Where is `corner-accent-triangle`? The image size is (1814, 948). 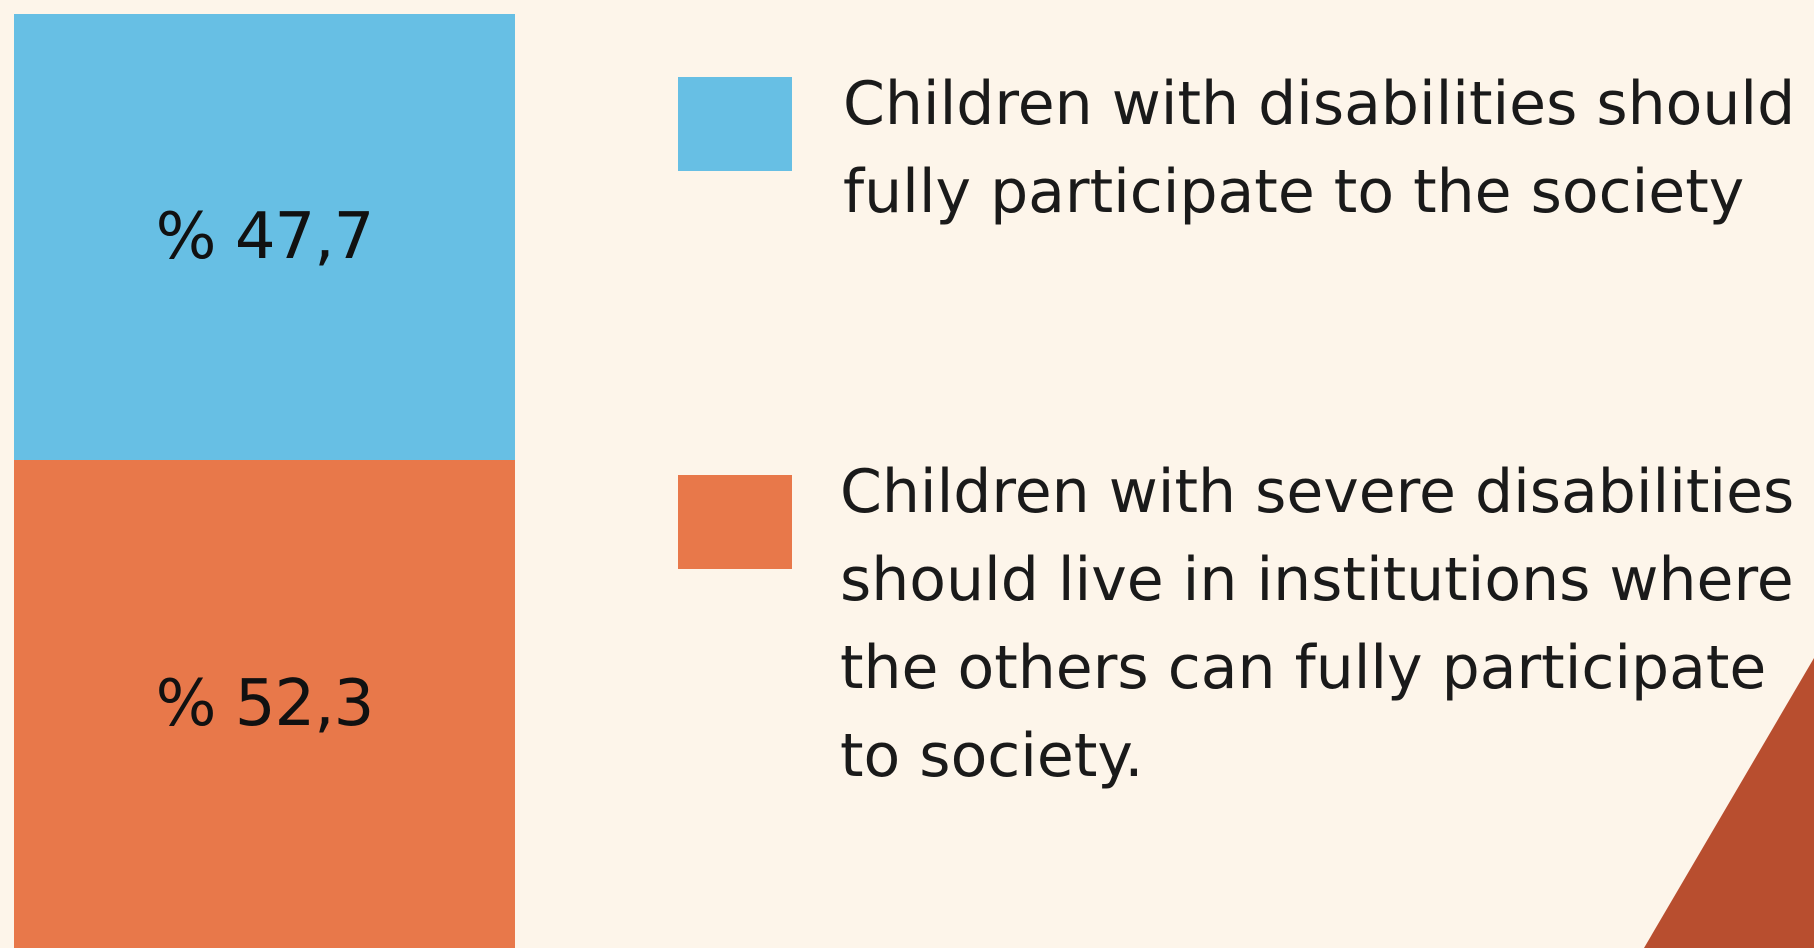 corner-accent-triangle is located at coordinates (1729, 803).